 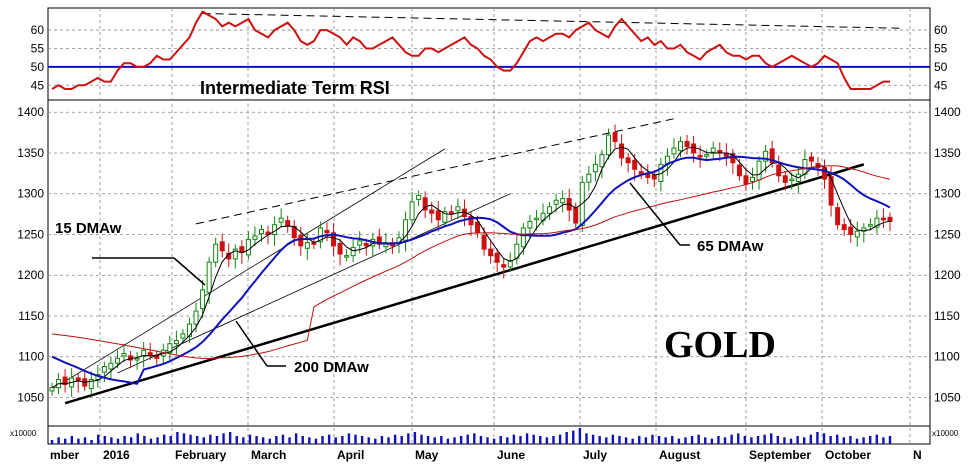 I want to click on volume-panel, so click(x=489, y=435).